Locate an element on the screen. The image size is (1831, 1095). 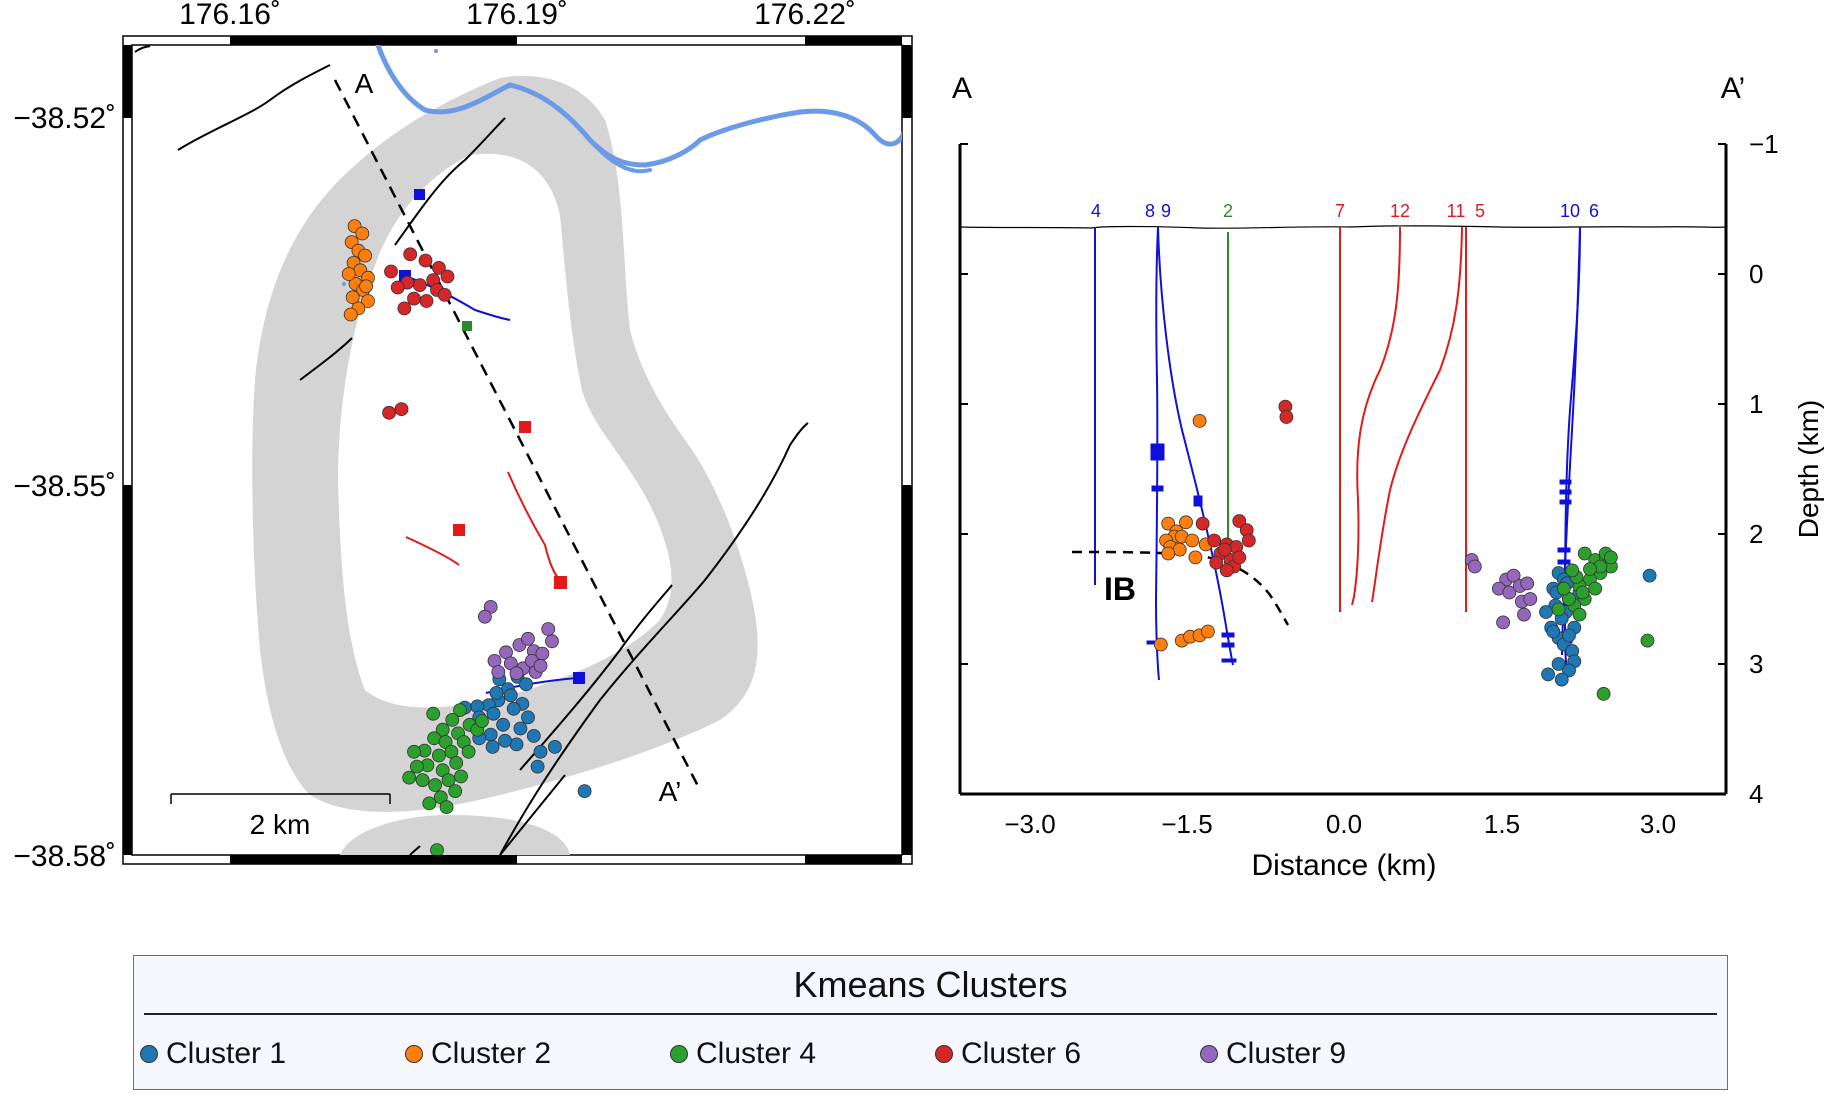
section-event-markers is located at coordinates (1405, 550).